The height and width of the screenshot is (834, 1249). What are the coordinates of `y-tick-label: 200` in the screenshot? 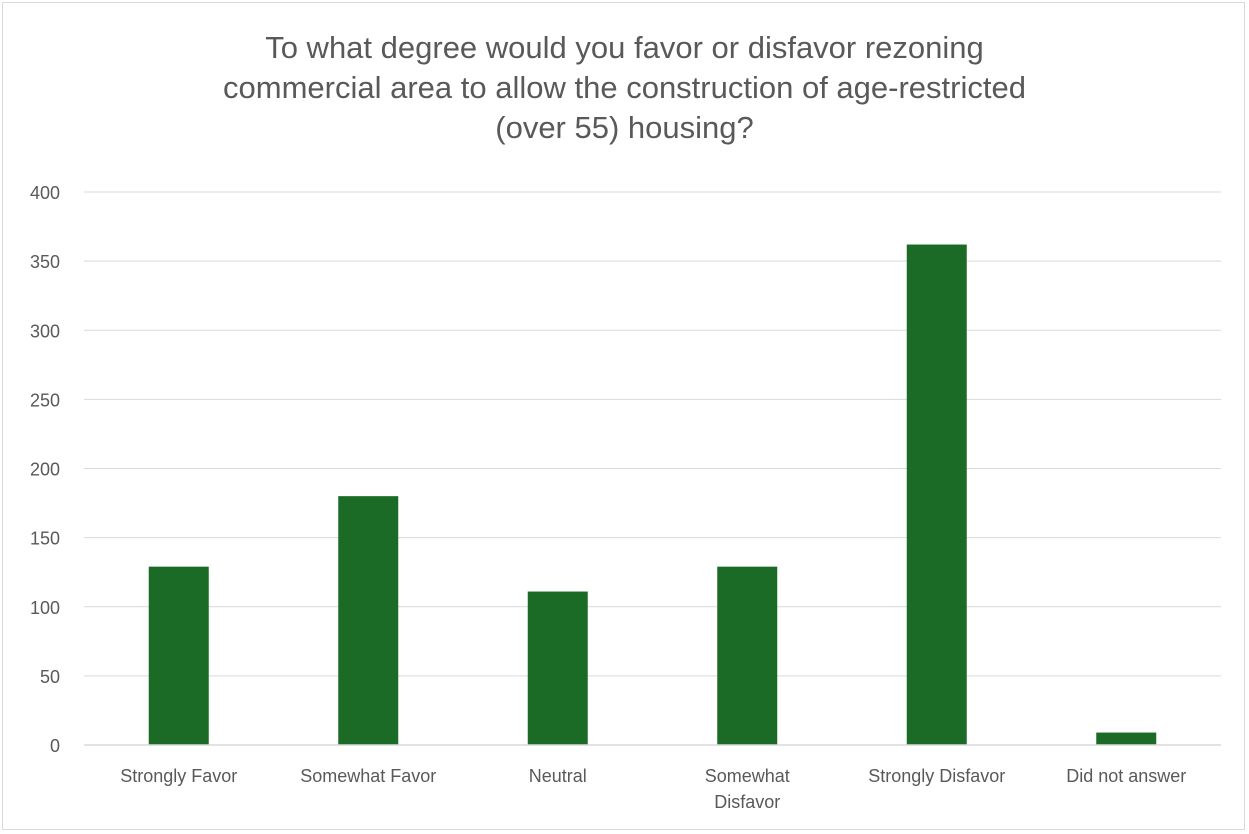 It's located at (45, 470).